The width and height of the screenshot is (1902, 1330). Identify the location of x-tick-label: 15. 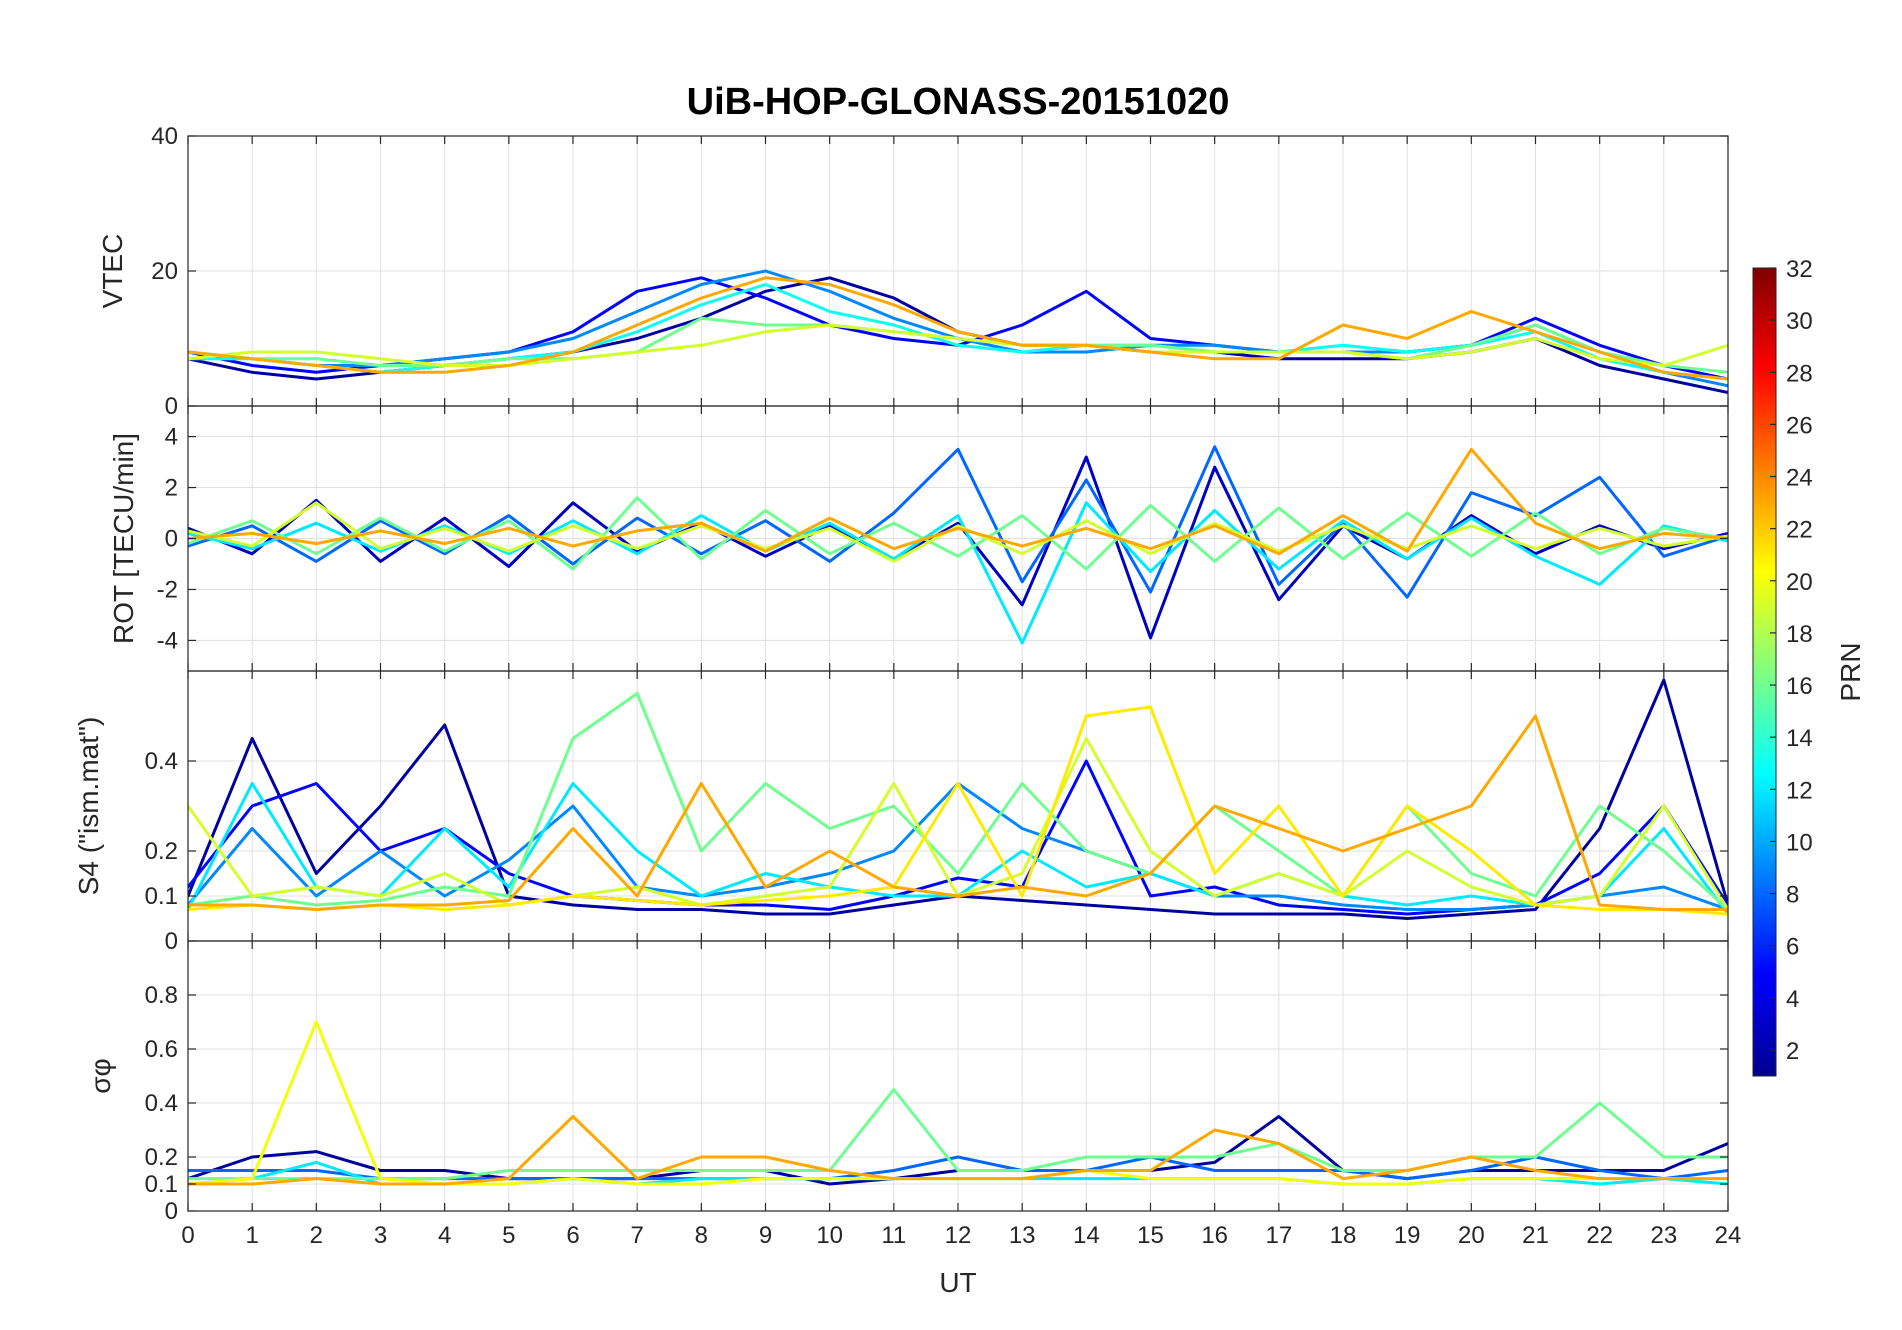
(1150, 1235).